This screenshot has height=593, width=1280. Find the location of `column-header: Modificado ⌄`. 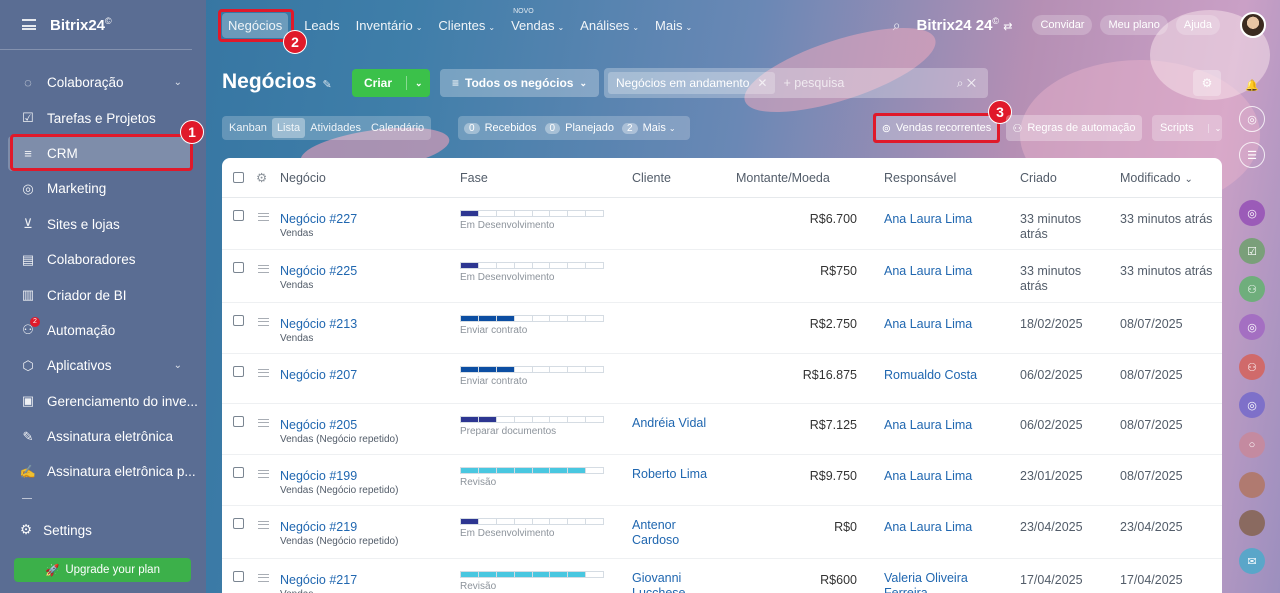

column-header: Modificado ⌄ is located at coordinates (1156, 178).